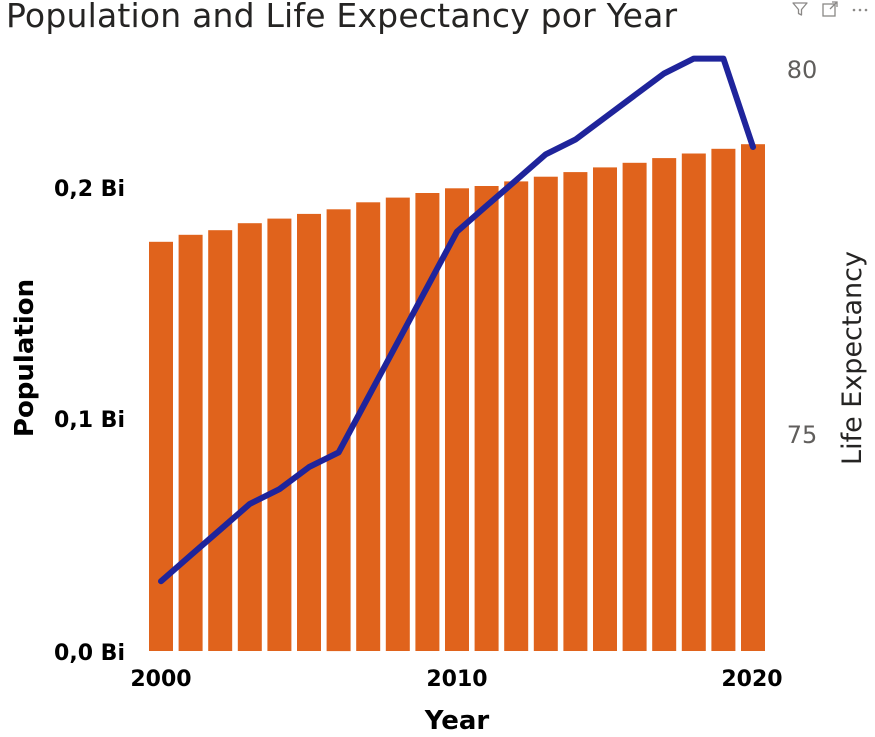  What do you see at coordinates (800, 9) in the screenshot?
I see `filter-icon` at bounding box center [800, 9].